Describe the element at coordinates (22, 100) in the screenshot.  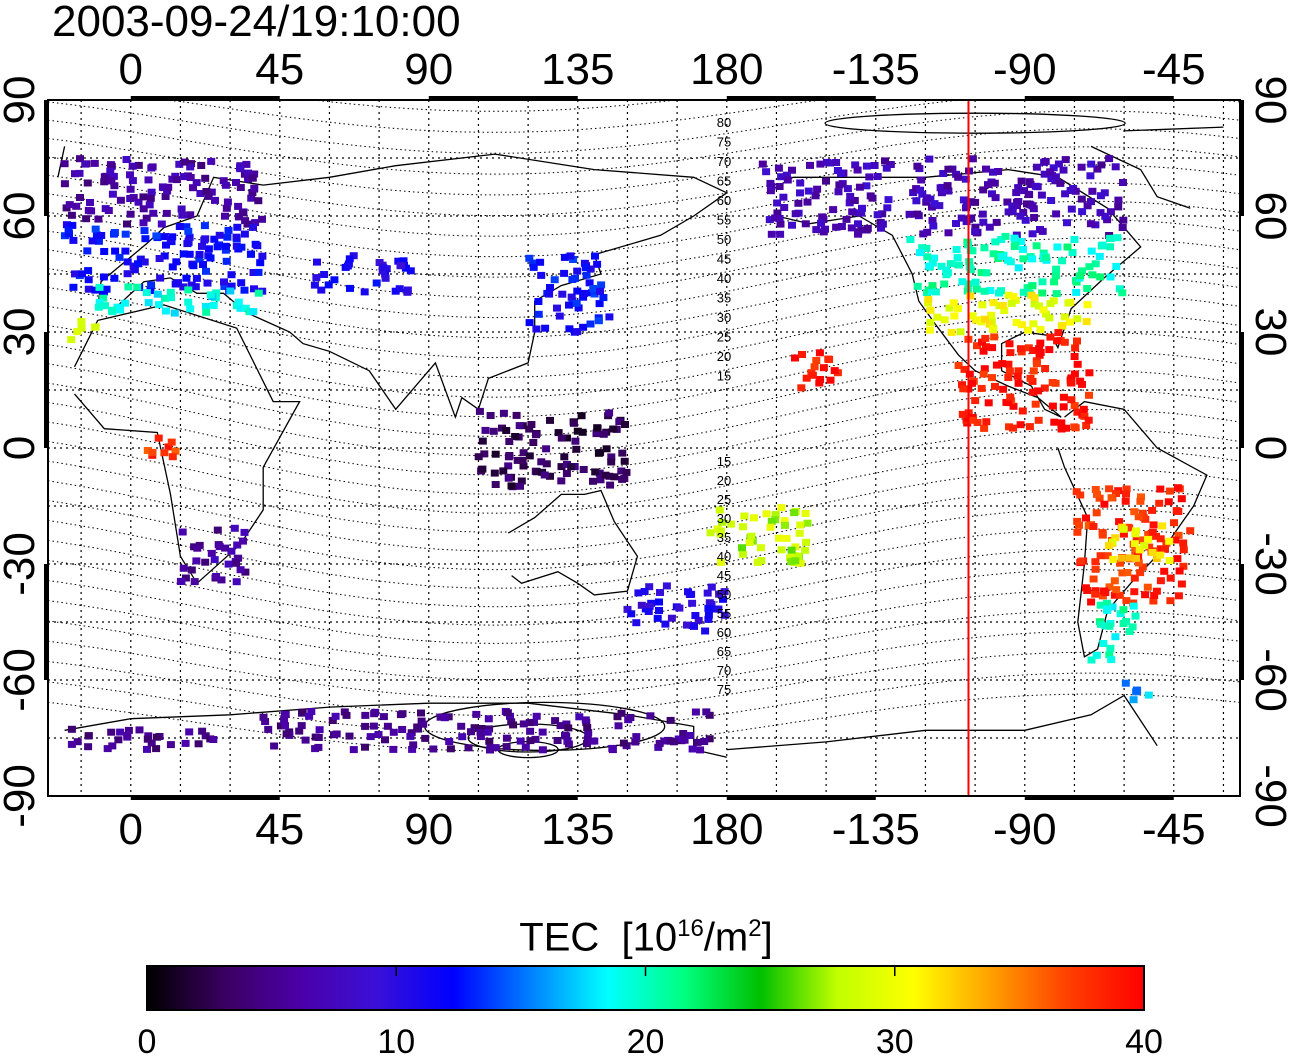
I see `lat-tick-label-left: 90` at that location.